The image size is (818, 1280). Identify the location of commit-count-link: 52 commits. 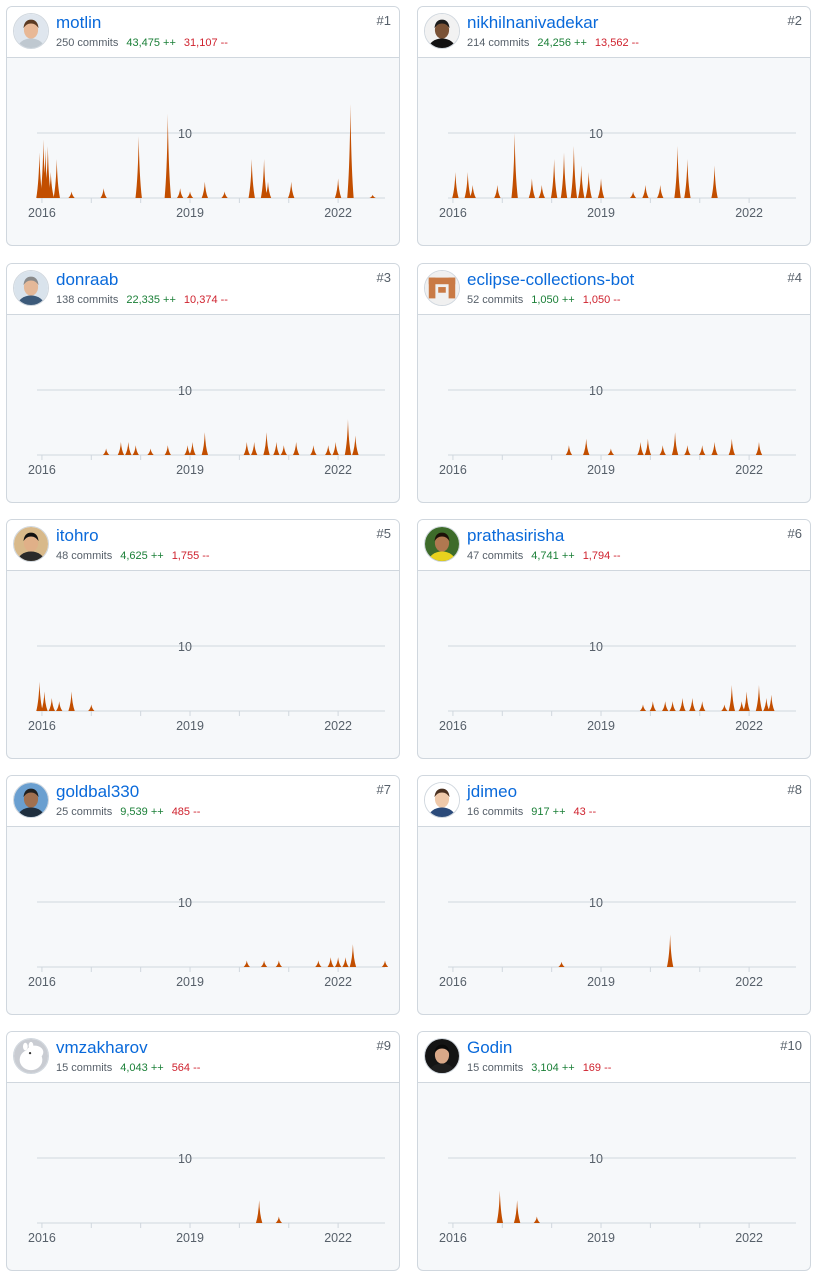
(495, 300).